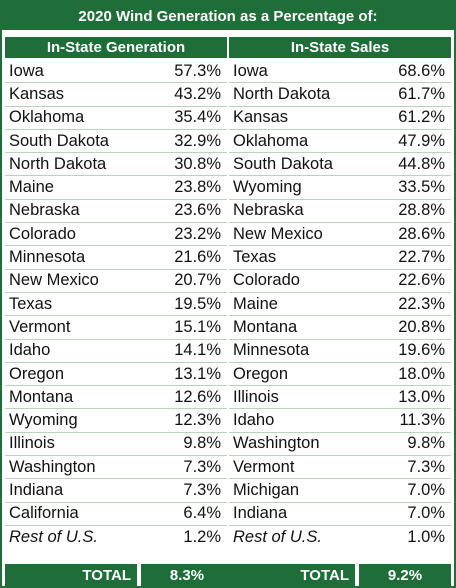 This screenshot has width=456, height=588. Describe the element at coordinates (116, 188) in the screenshot. I see `generation-table-row: Maine 23.8%` at that location.